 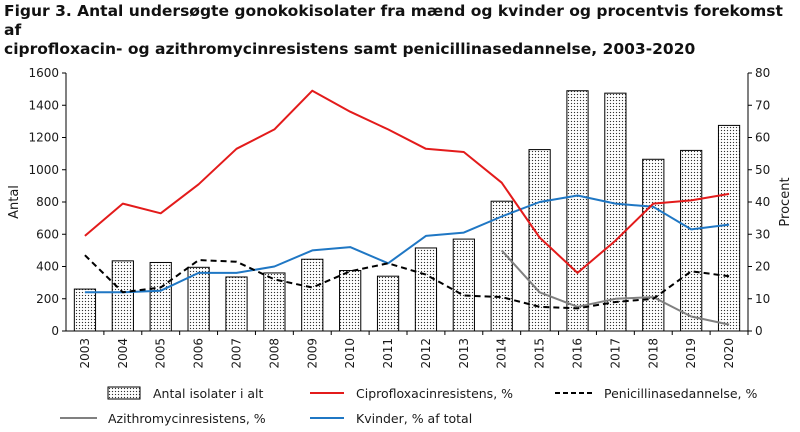 I want to click on y-right-tick-label: 60, so click(x=762, y=138).